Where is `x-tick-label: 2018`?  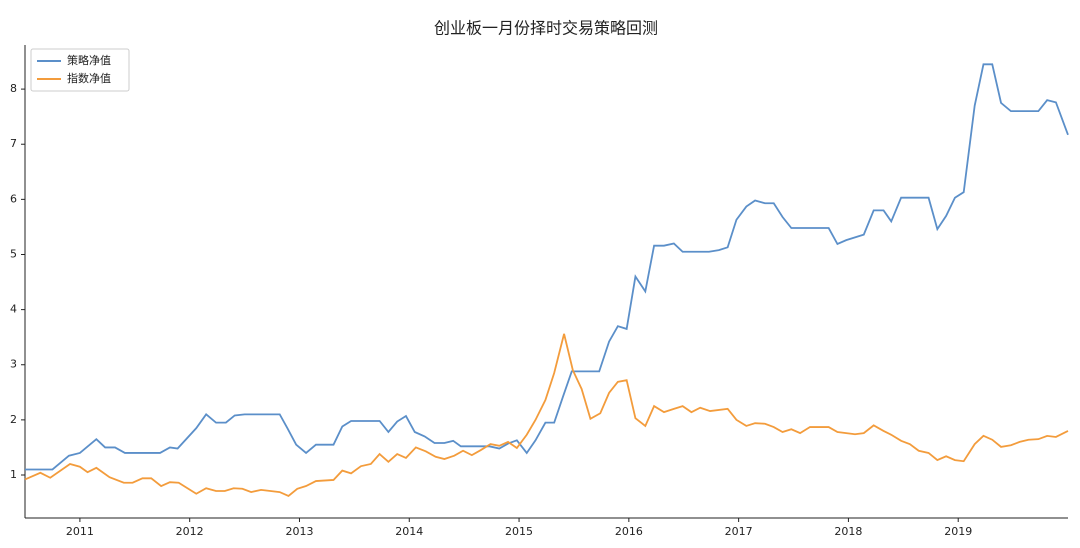 x-tick-label: 2018 is located at coordinates (848, 531).